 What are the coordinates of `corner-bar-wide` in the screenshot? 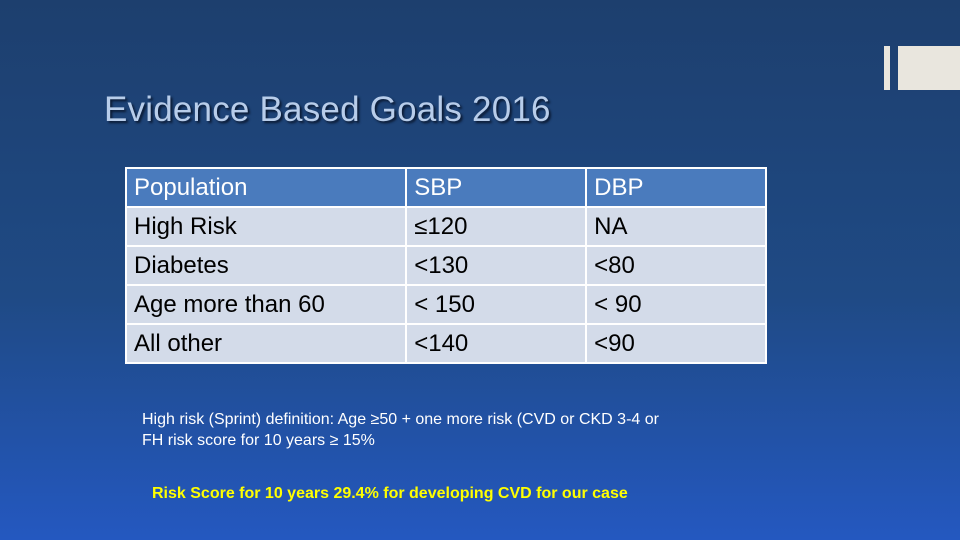 It's located at (929, 68).